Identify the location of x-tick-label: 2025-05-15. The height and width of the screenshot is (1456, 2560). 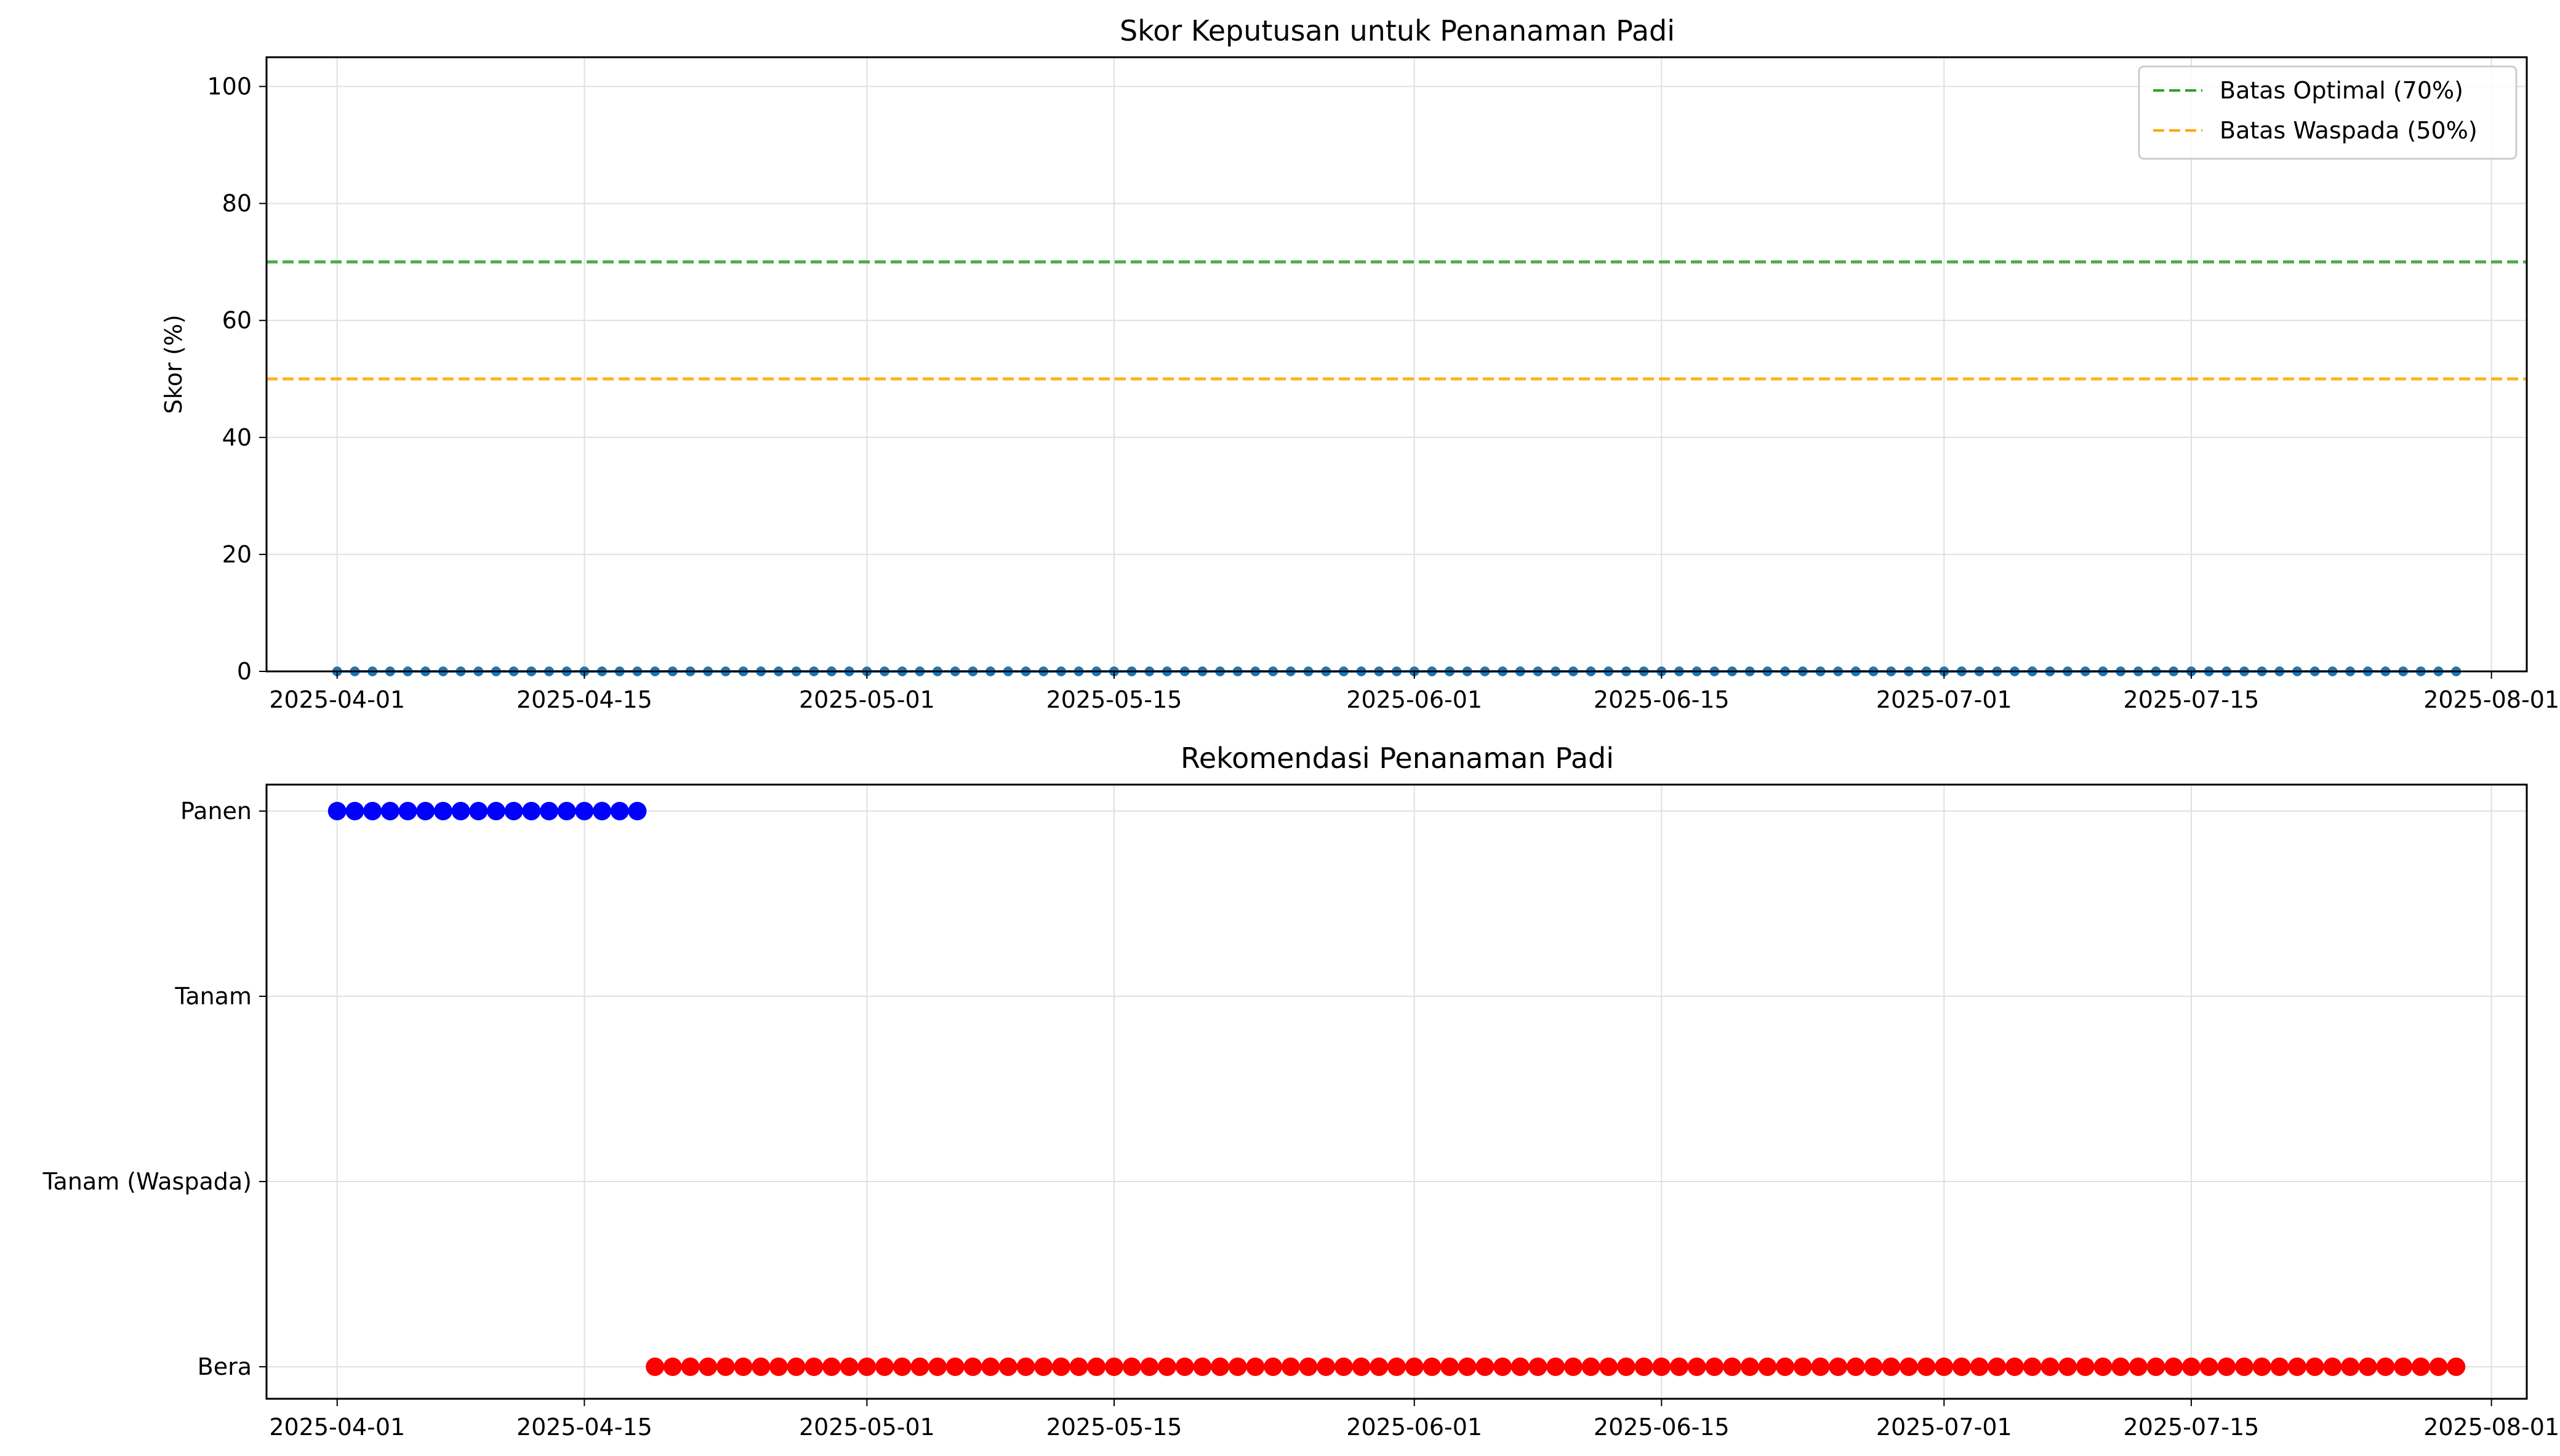
(1114, 699).